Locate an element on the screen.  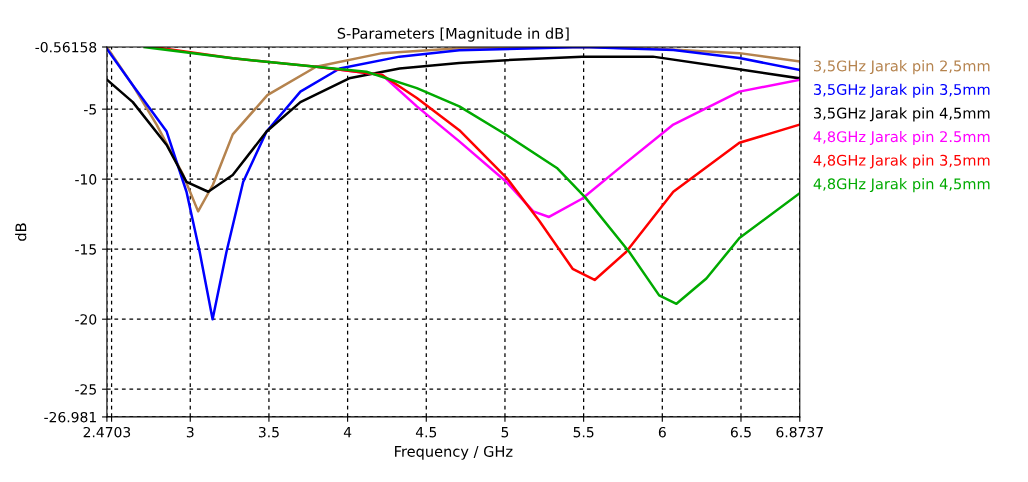
series-label: 3,5GHz Jarak pin 3,5mm is located at coordinates (902, 90).